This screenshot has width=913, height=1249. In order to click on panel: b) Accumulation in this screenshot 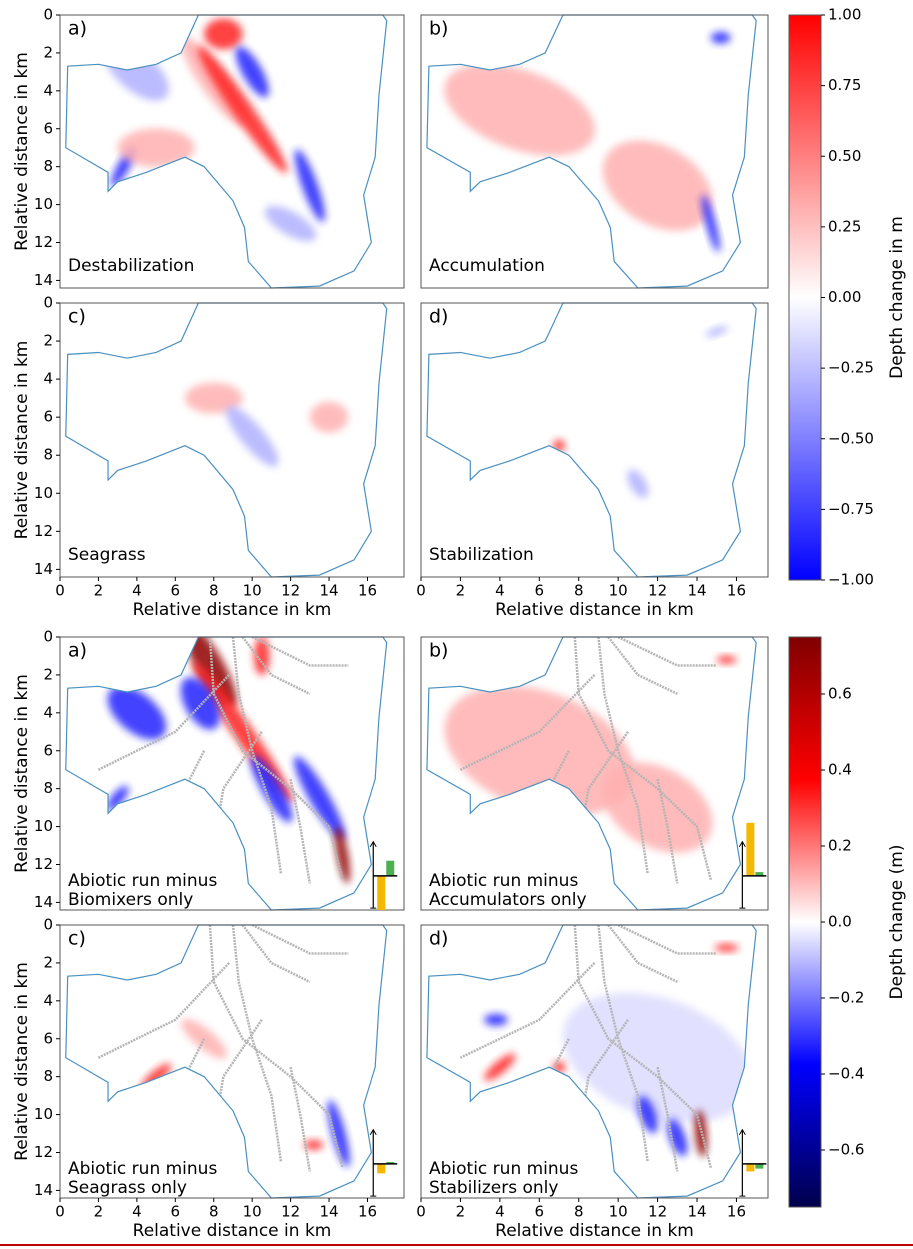, I will do `click(594, 151)`.